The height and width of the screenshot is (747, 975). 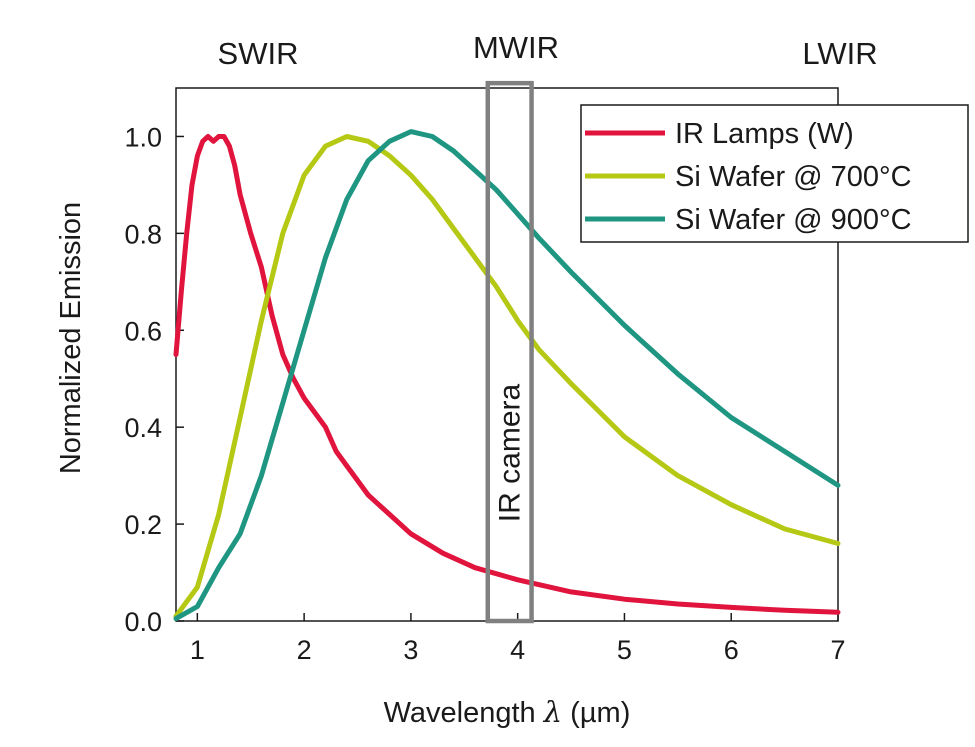 I want to click on y-tick-label: 0.2, so click(x=143, y=525).